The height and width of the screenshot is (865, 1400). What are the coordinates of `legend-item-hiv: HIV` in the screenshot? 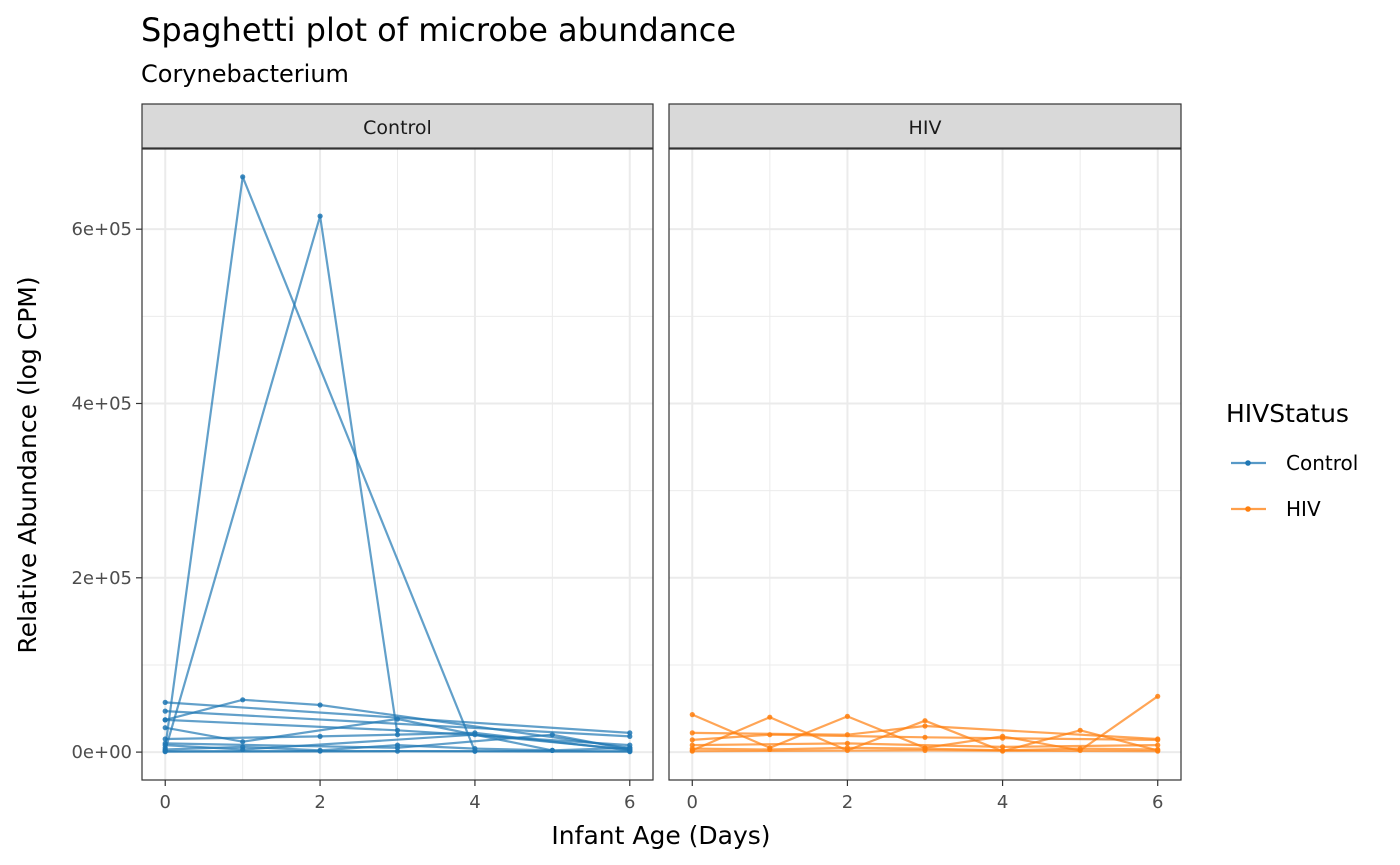 It's located at (1276, 509).